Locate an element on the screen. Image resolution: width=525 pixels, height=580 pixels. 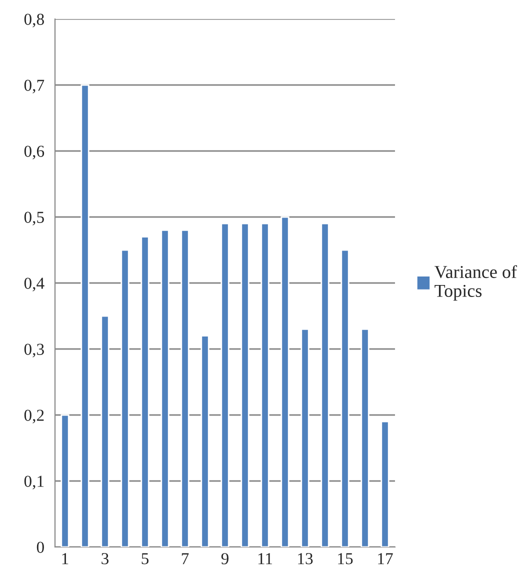
legend-label: Variance of Topics is located at coordinates (475, 283).